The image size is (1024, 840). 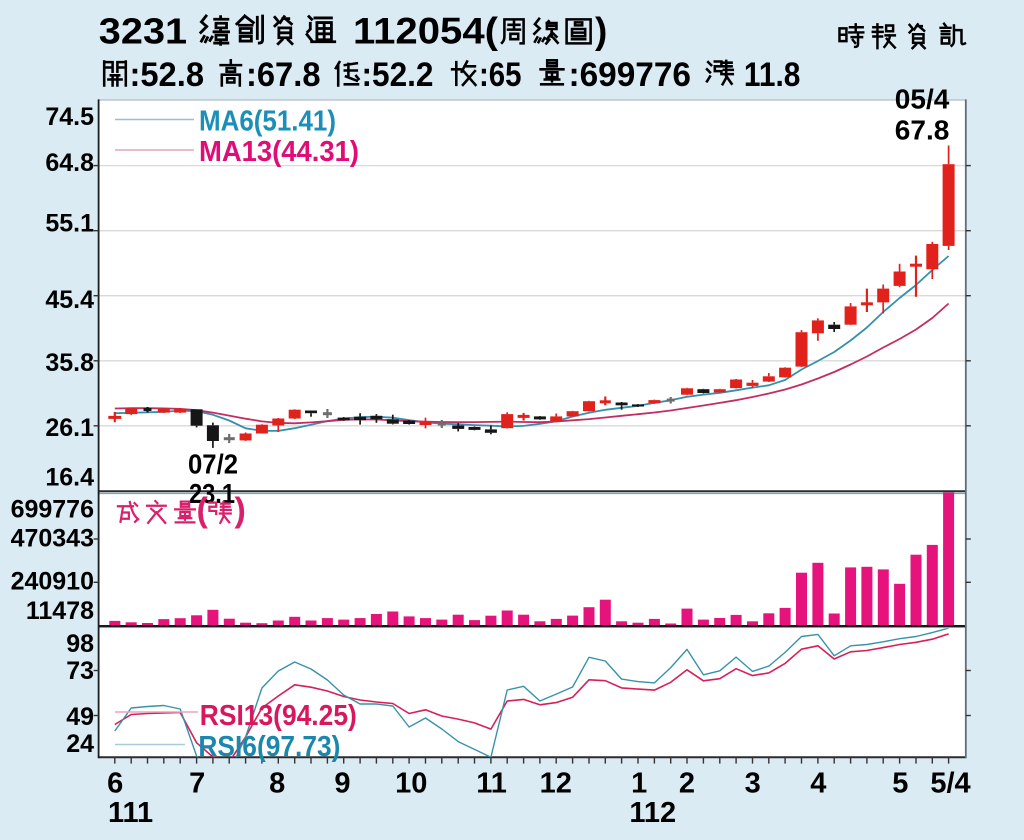 What do you see at coordinates (556, 784) in the screenshot?
I see `svg-text: 12` at bounding box center [556, 784].